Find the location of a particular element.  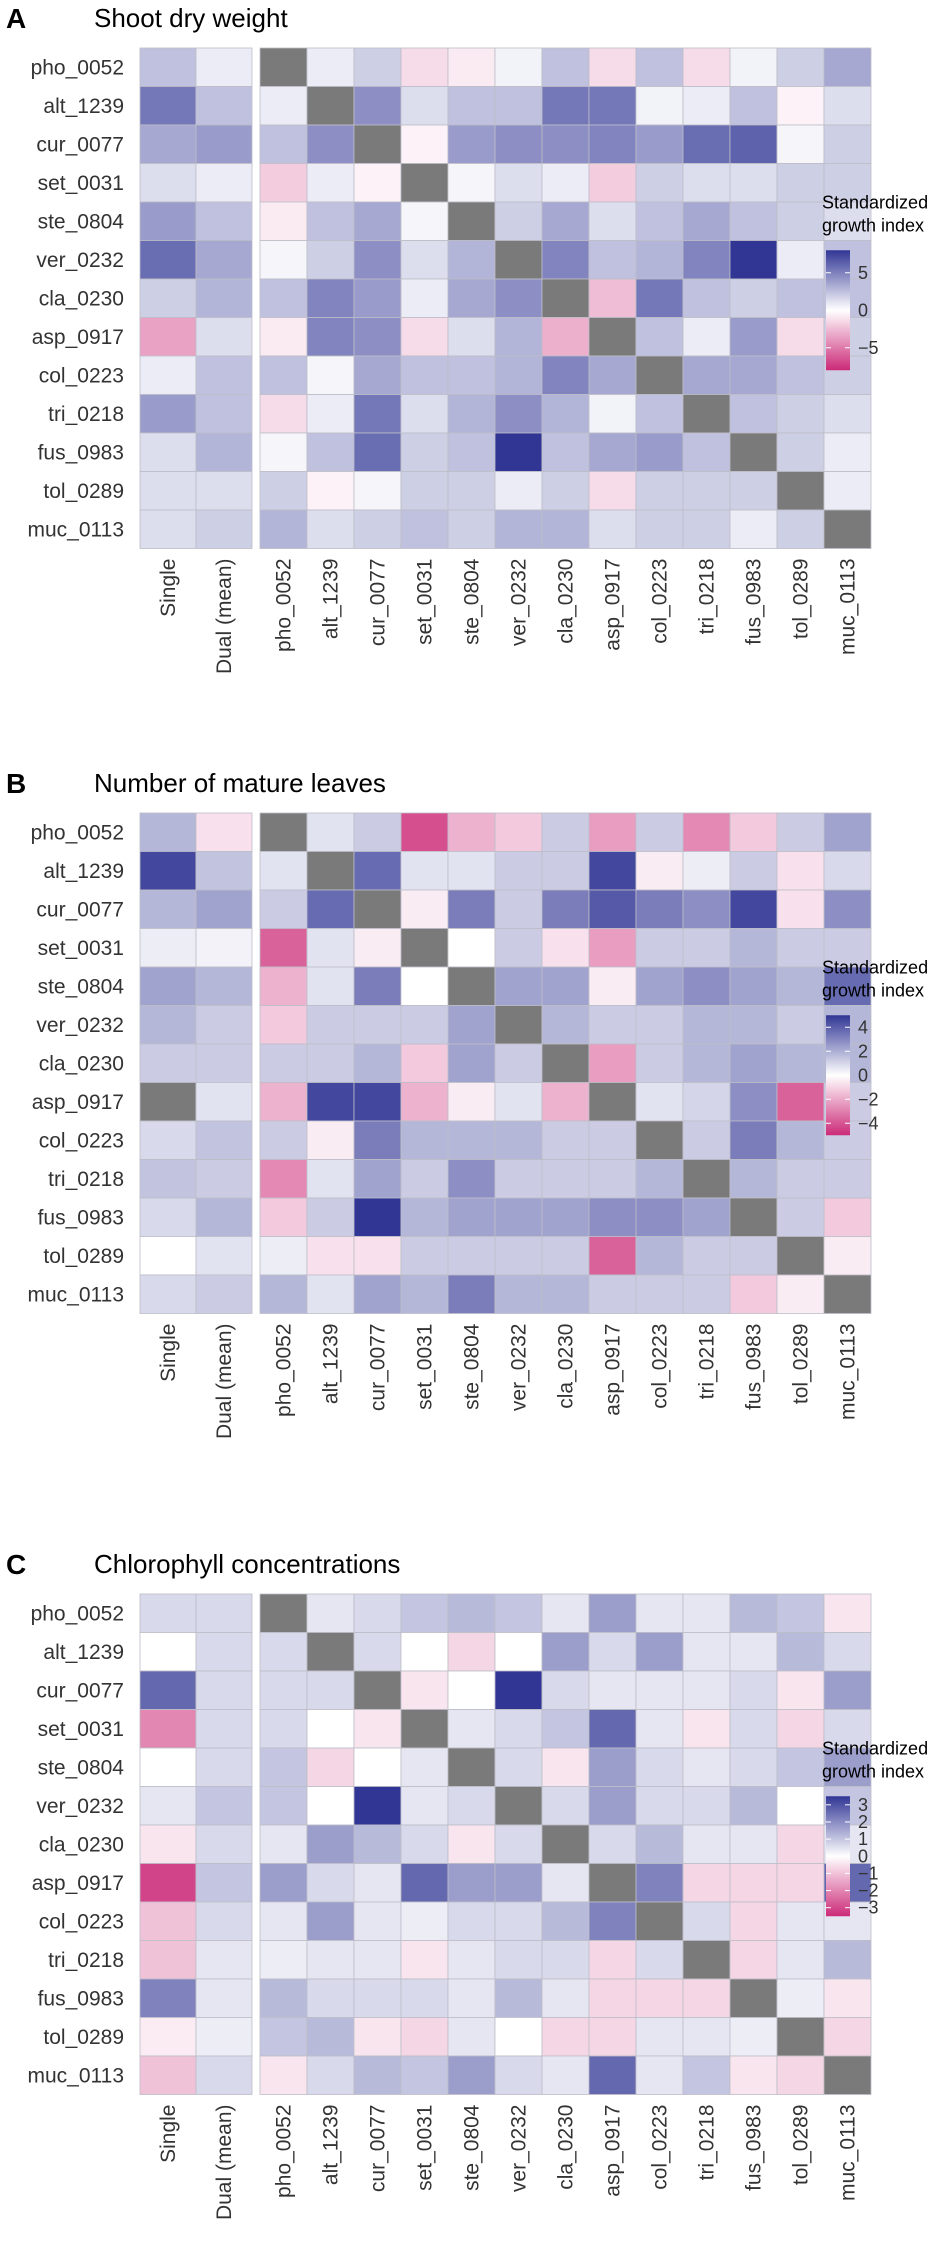

row-label: fus_0983 is located at coordinates (81, 1217).